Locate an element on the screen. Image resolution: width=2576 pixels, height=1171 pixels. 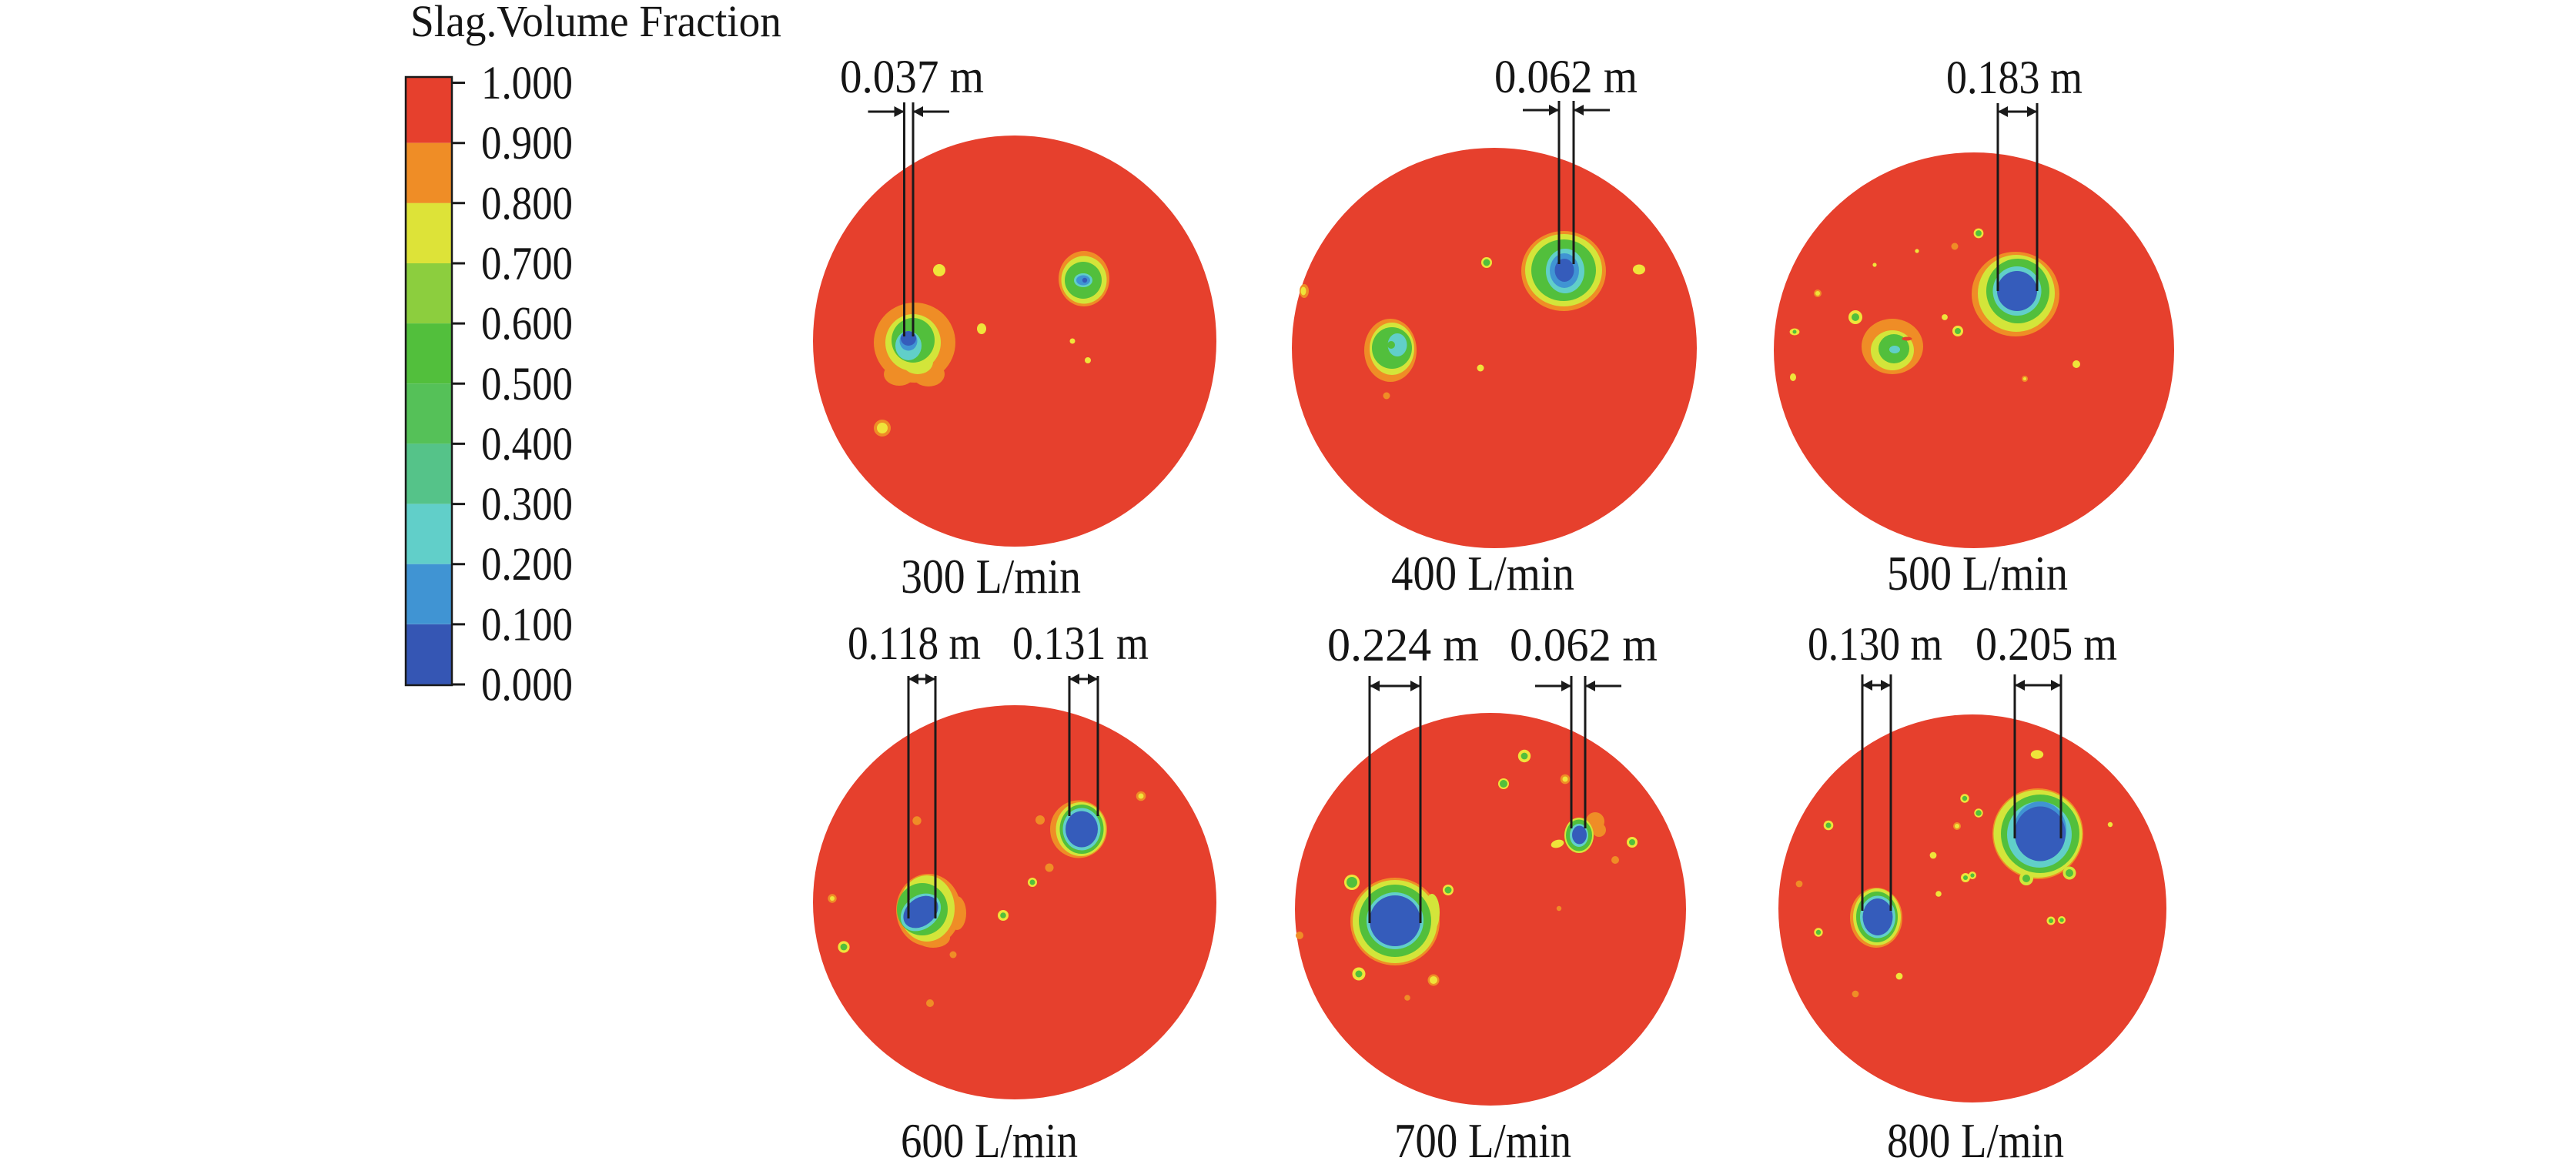
svg-text: 0.130 m is located at coordinates (1875, 645).